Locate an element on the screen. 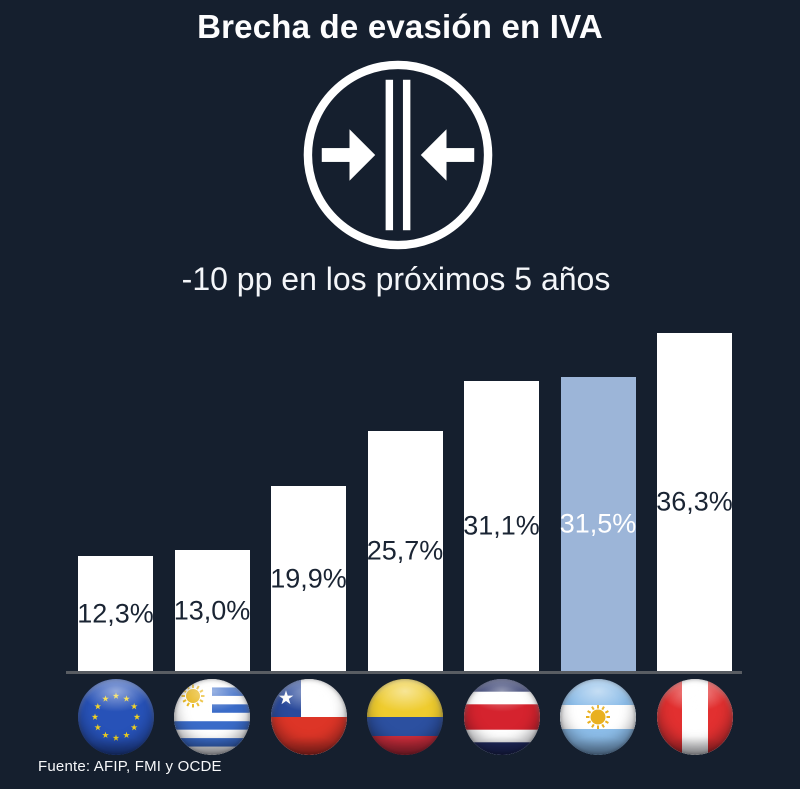 This screenshot has width=800, height=789. bar-value-label: 19,9% is located at coordinates (308, 578).